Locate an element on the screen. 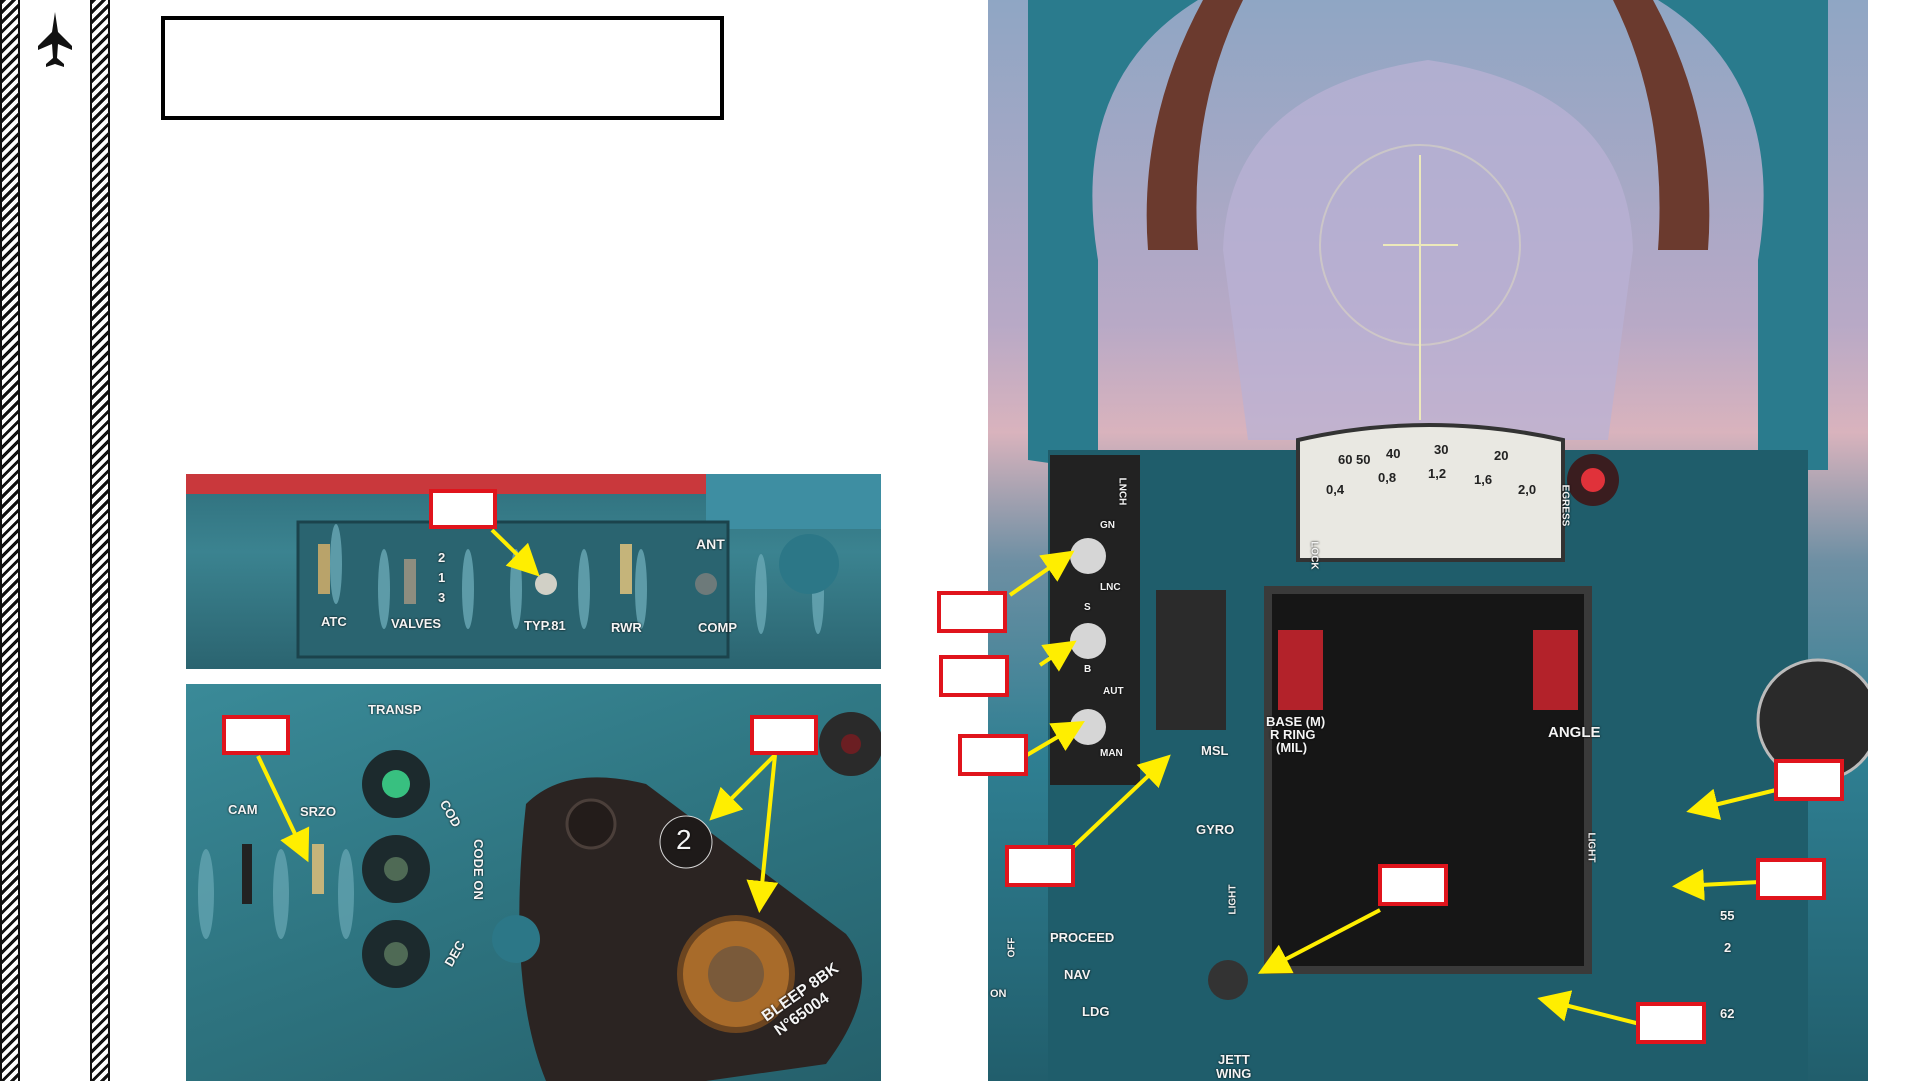 This screenshot has width=1921, height=1081. label-on: ON is located at coordinates (998, 994).